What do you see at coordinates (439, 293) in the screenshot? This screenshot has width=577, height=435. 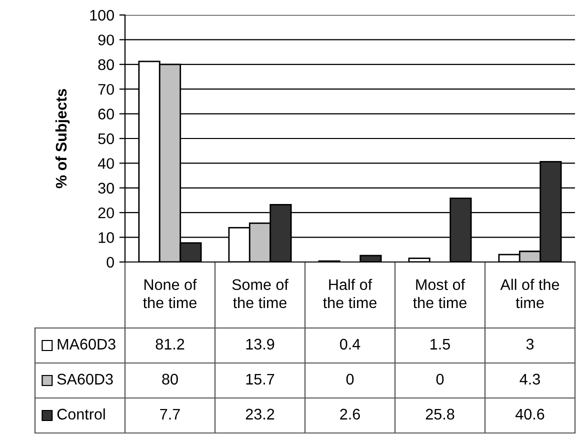 I see `x-tick-label: Most of the time` at bounding box center [439, 293].